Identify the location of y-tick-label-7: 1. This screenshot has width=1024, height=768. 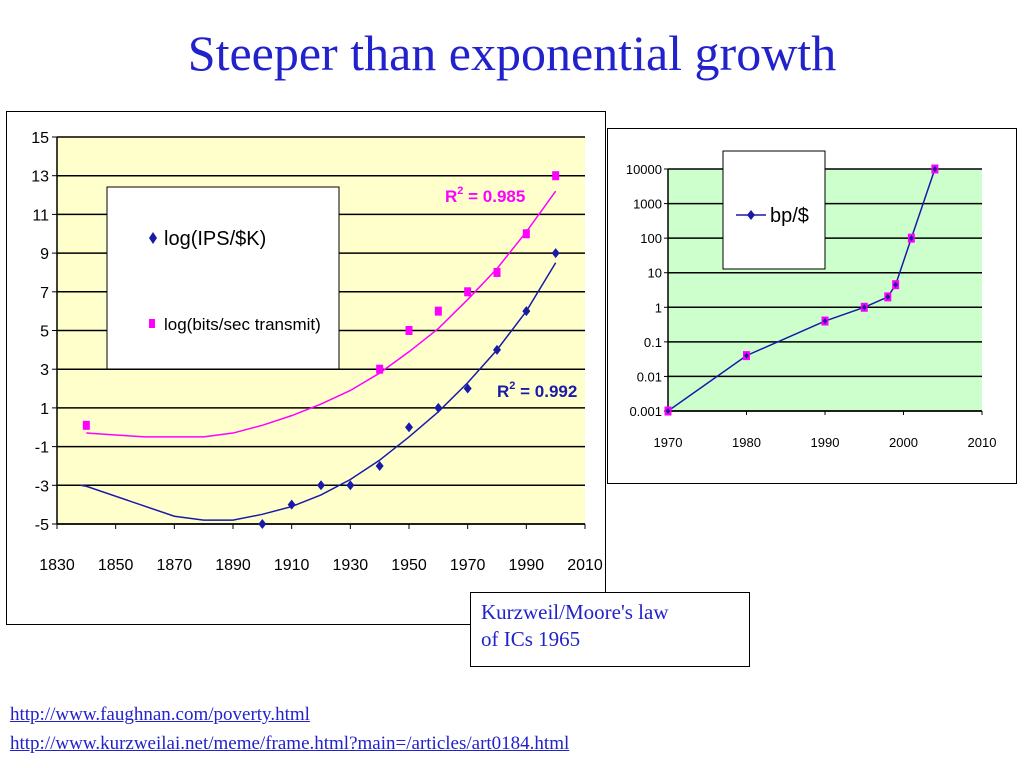
(44, 409).